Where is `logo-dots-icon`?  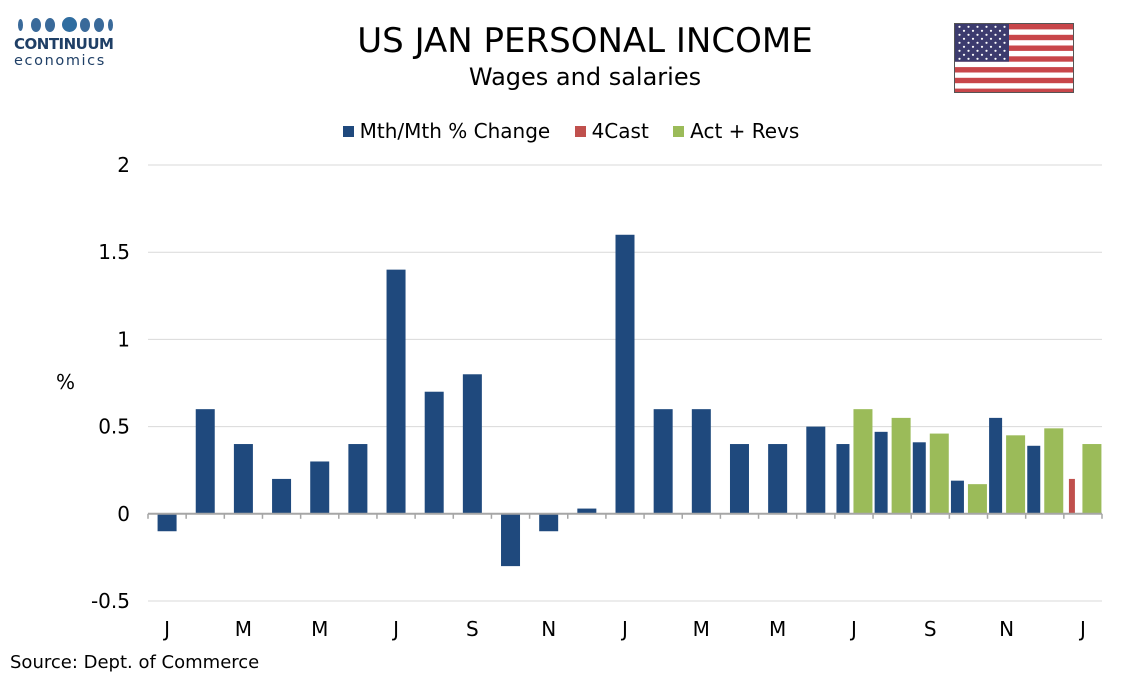 logo-dots-icon is located at coordinates (74, 25).